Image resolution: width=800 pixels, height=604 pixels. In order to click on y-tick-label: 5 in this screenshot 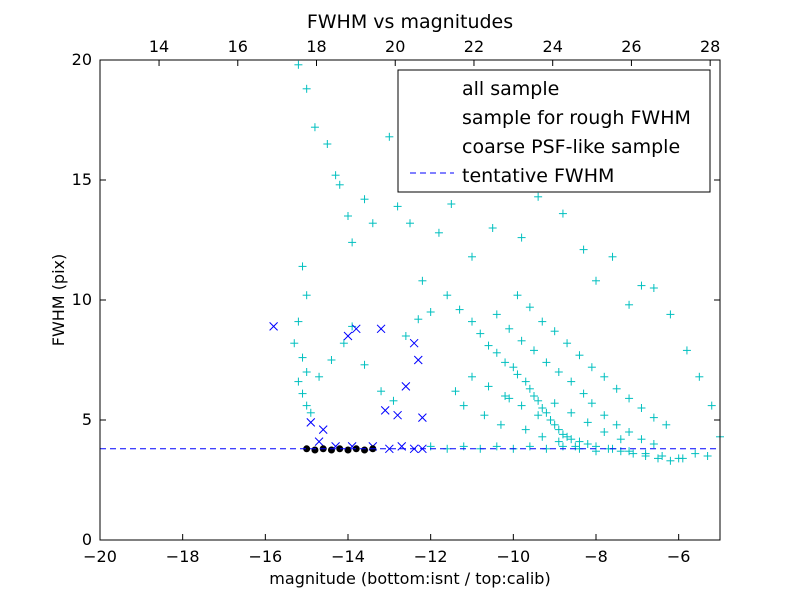, I will do `click(87, 419)`.